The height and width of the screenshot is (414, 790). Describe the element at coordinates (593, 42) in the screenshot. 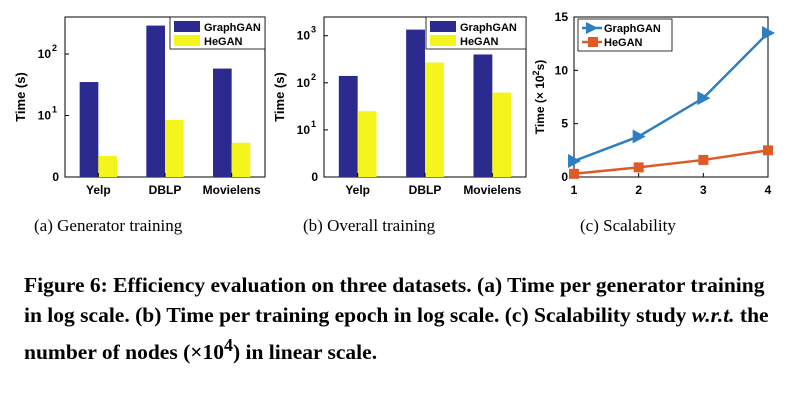

I see `legend-marker-hegan` at that location.